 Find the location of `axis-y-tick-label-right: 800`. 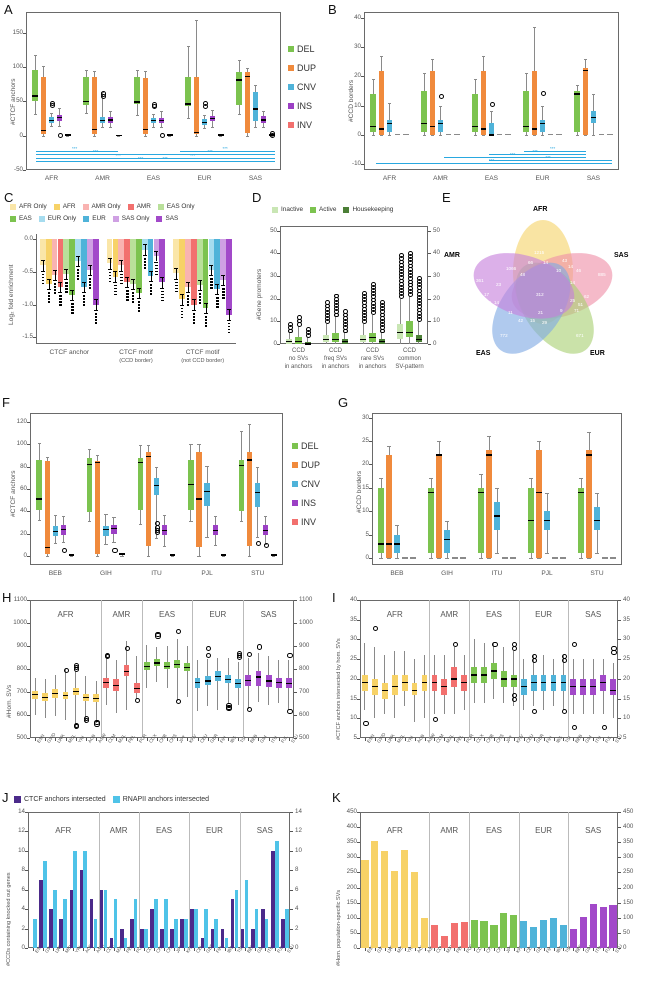

axis-y-tick-label-right: 800 is located at coordinates (304, 668).